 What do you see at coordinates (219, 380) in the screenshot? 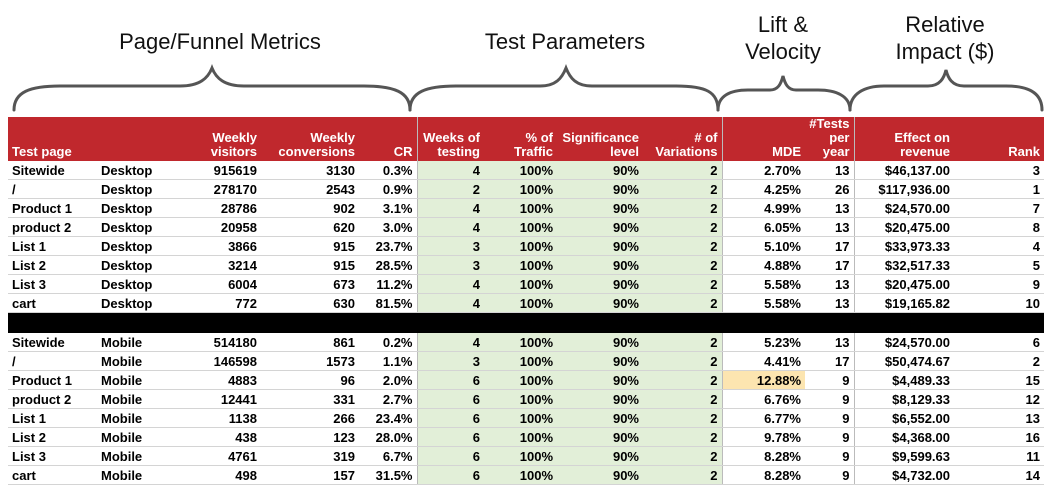
I see `cell-weekly-visitors: 4883` at bounding box center [219, 380].